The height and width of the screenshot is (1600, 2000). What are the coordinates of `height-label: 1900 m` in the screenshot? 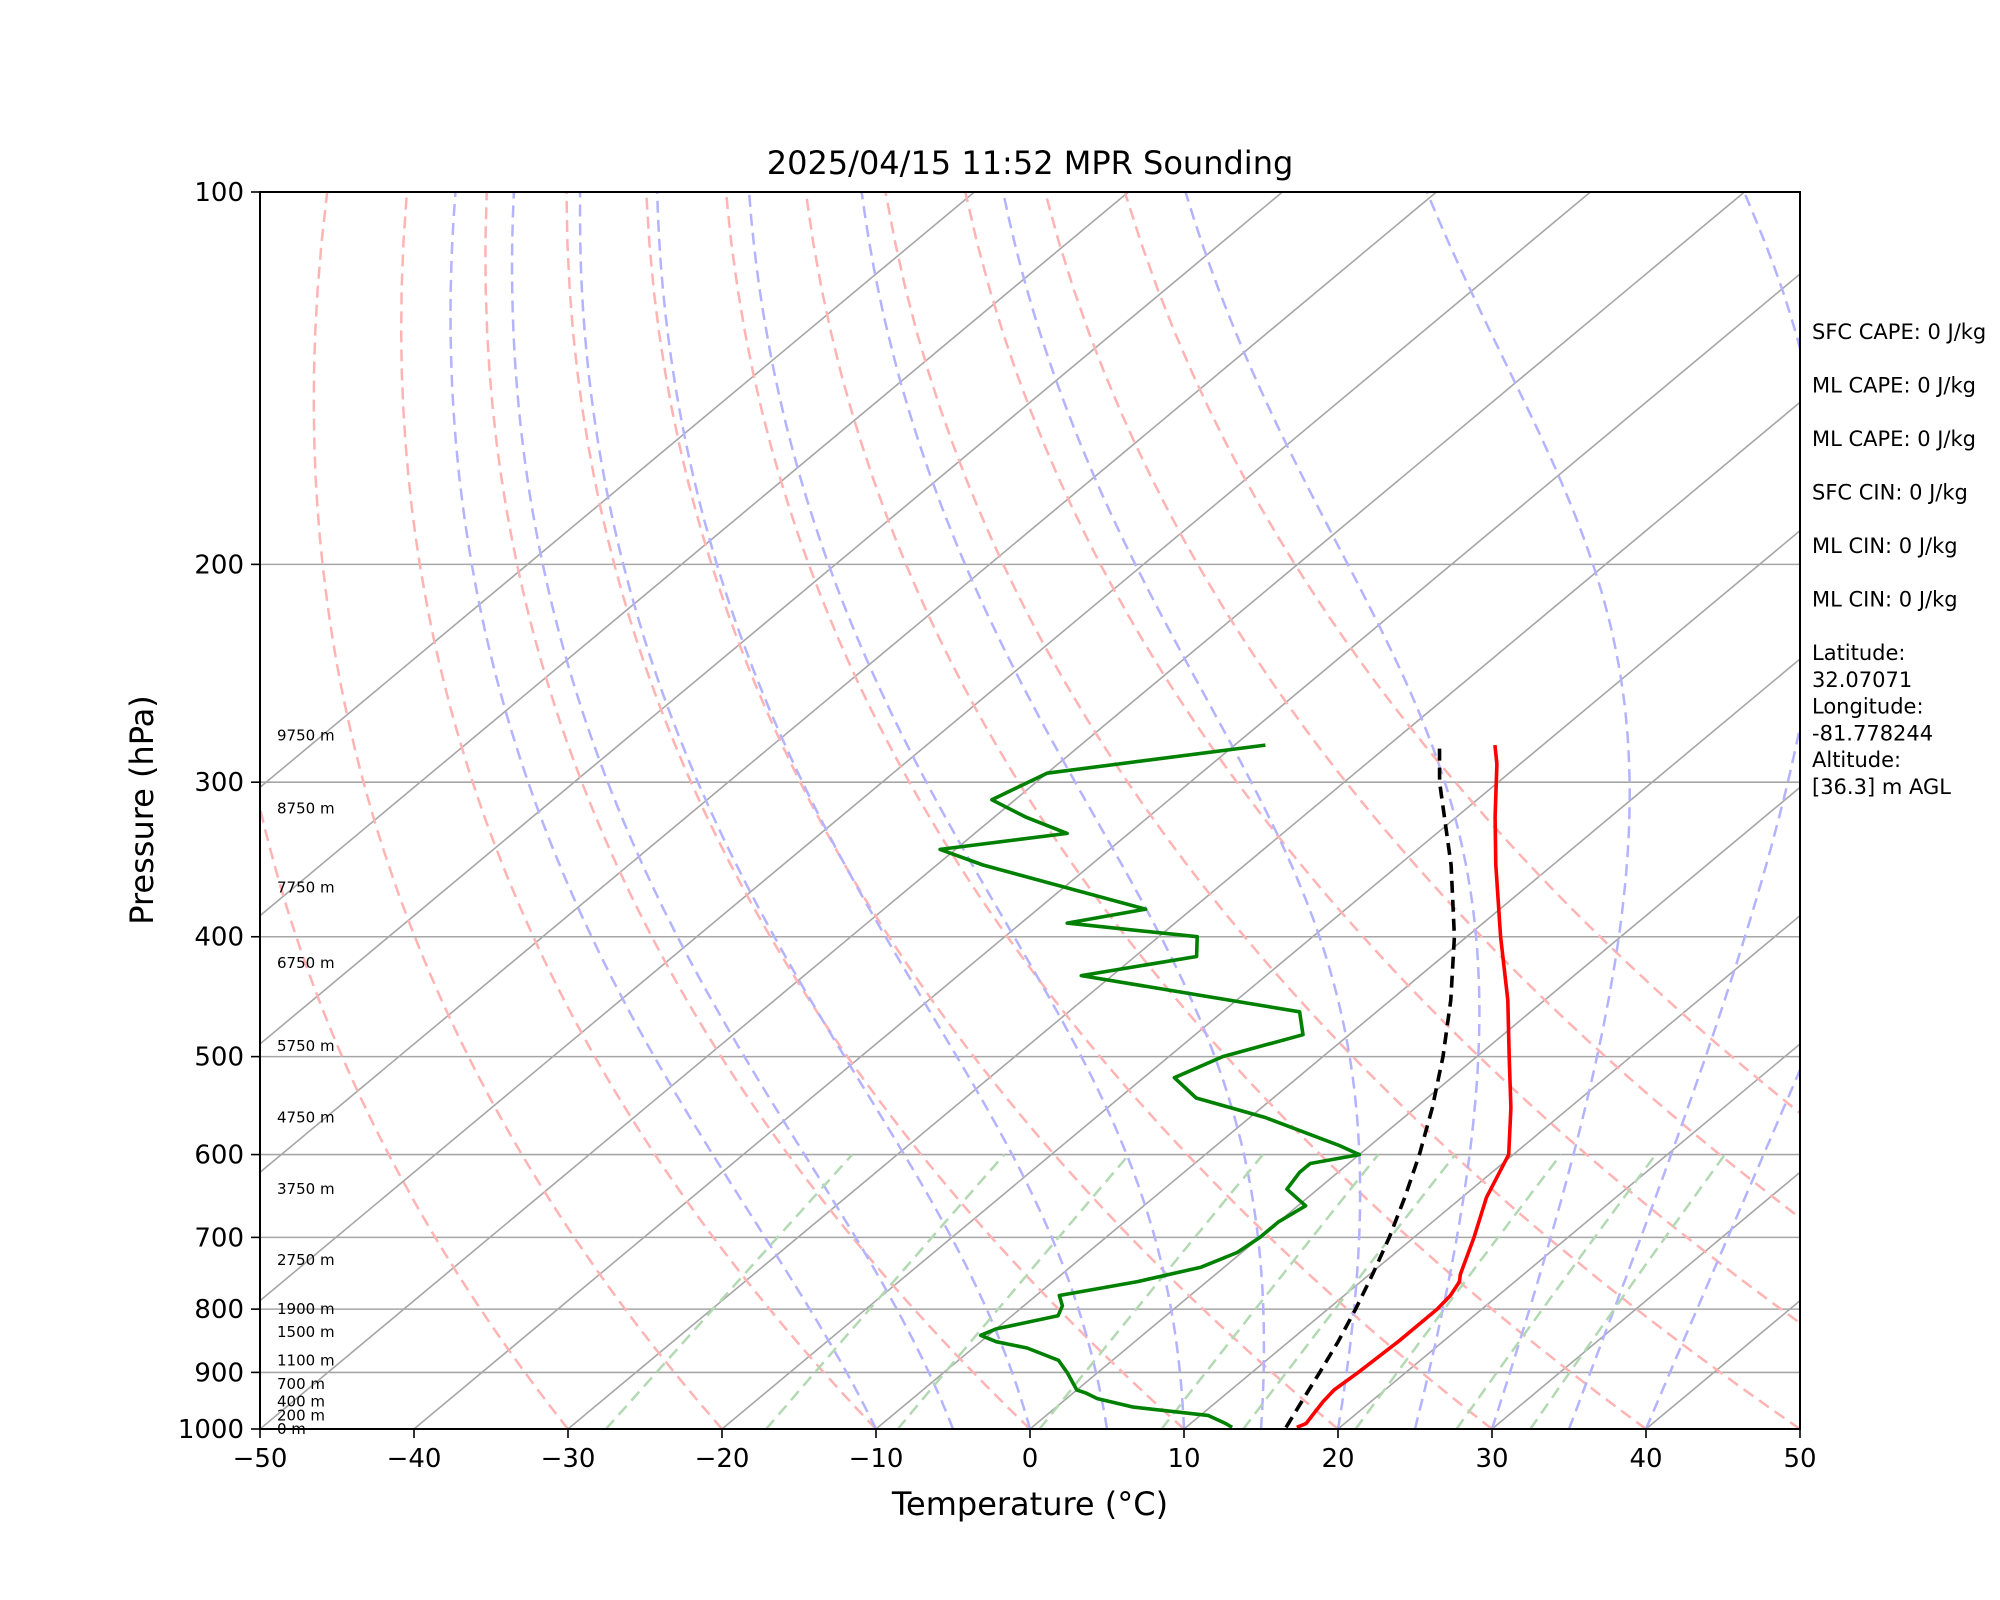 It's located at (306, 1309).